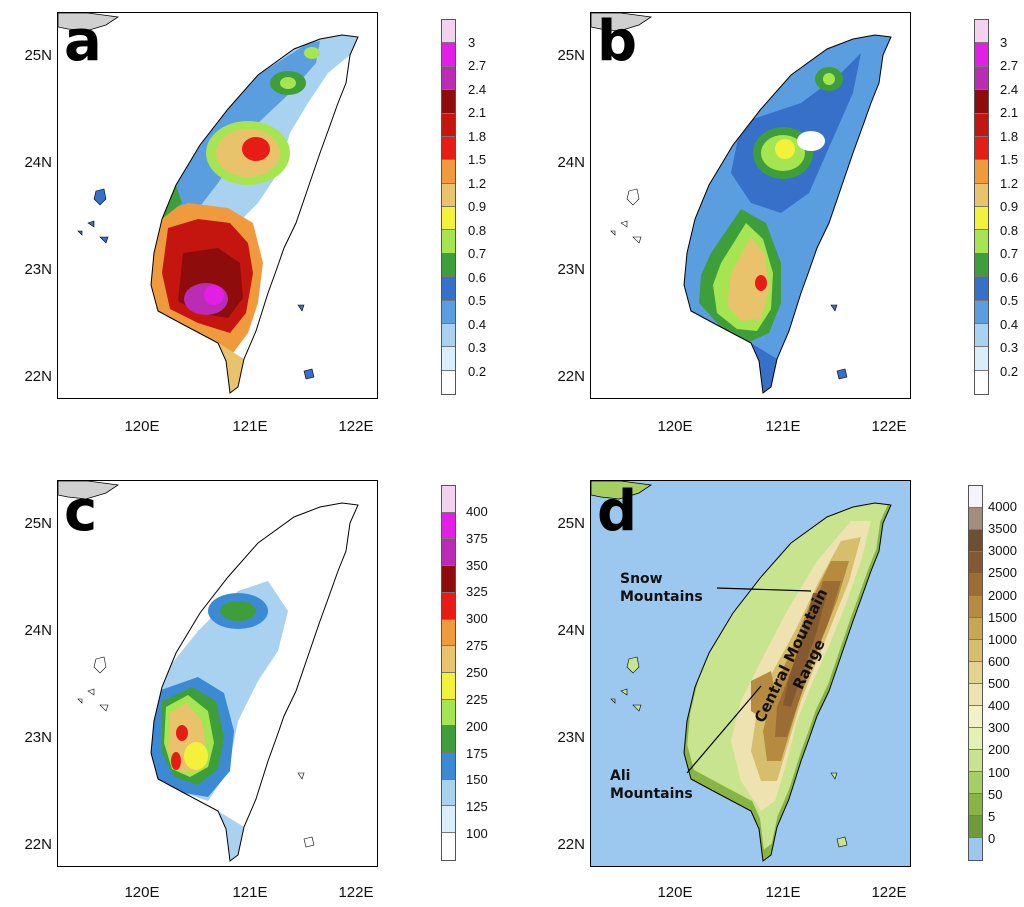 This screenshot has width=1024, height=907. What do you see at coordinates (834, 308) in the screenshot?
I see `green-island` at bounding box center [834, 308].